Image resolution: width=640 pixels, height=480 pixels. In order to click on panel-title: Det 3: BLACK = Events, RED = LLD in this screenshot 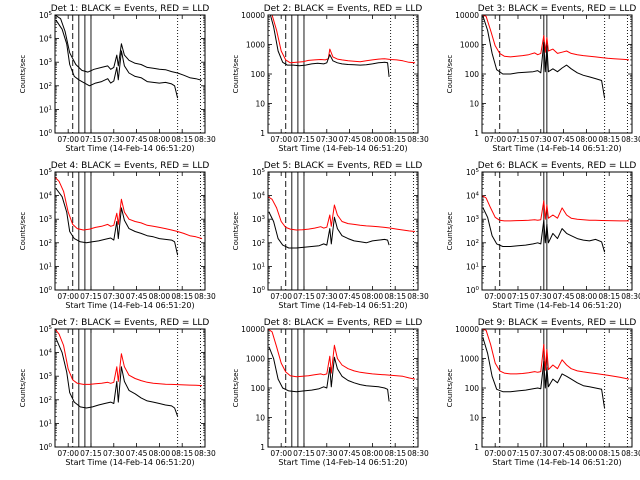, I will do `click(557, 9)`.